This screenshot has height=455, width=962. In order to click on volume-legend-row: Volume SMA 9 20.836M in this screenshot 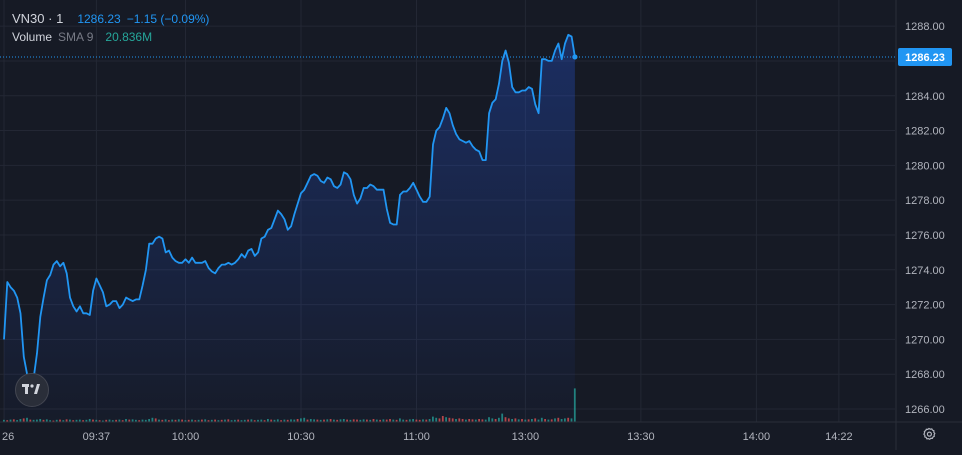, I will do `click(110, 37)`.